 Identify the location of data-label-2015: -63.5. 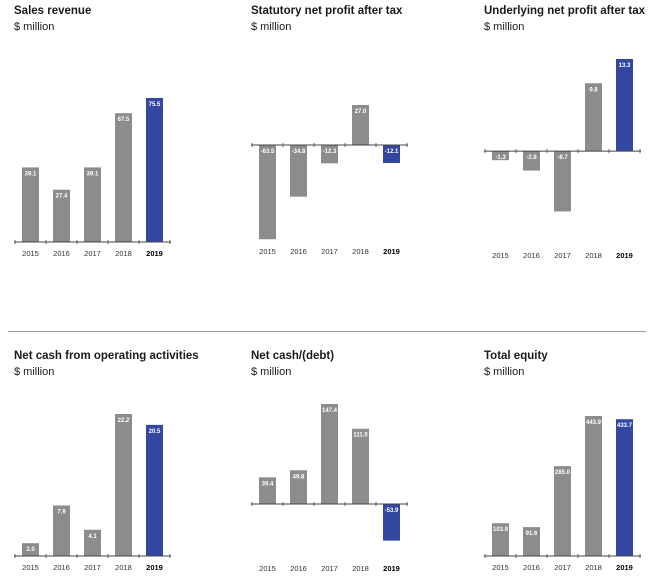
(268, 152).